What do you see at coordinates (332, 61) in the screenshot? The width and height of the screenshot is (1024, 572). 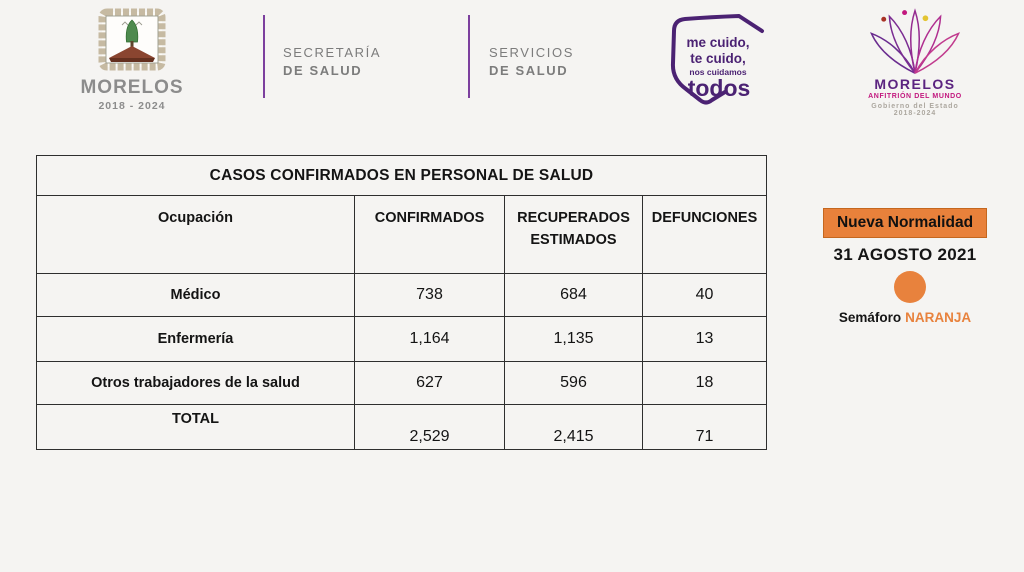 I see `secretaria-salud-wordmark: SECRETARÍA DE SALUD` at bounding box center [332, 61].